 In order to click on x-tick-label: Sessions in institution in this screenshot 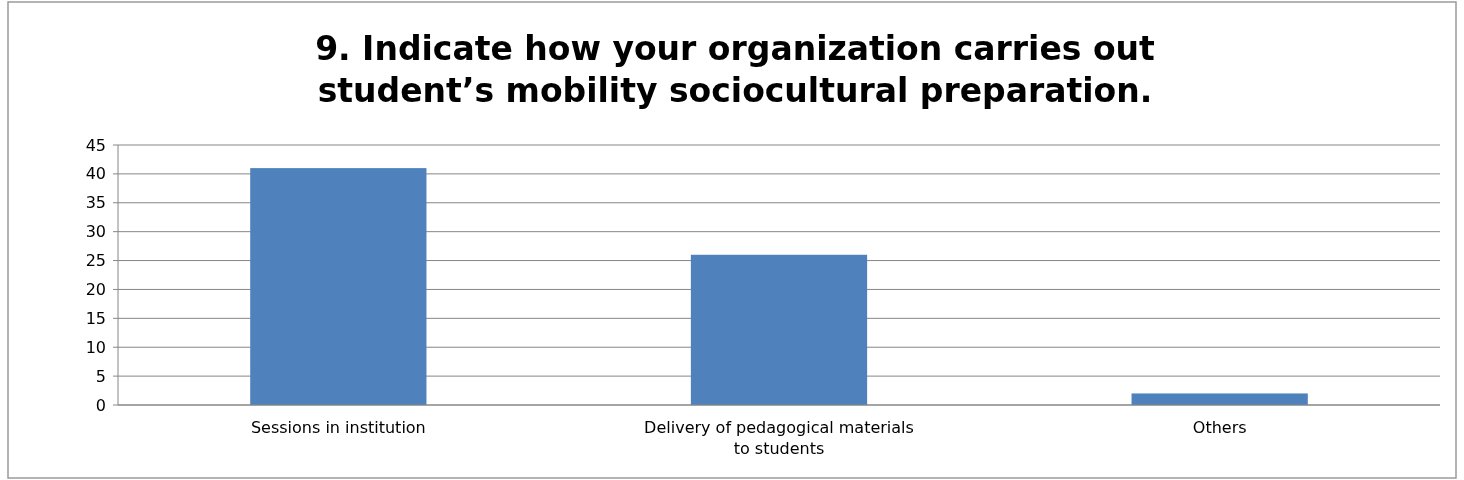, I will do `click(338, 427)`.